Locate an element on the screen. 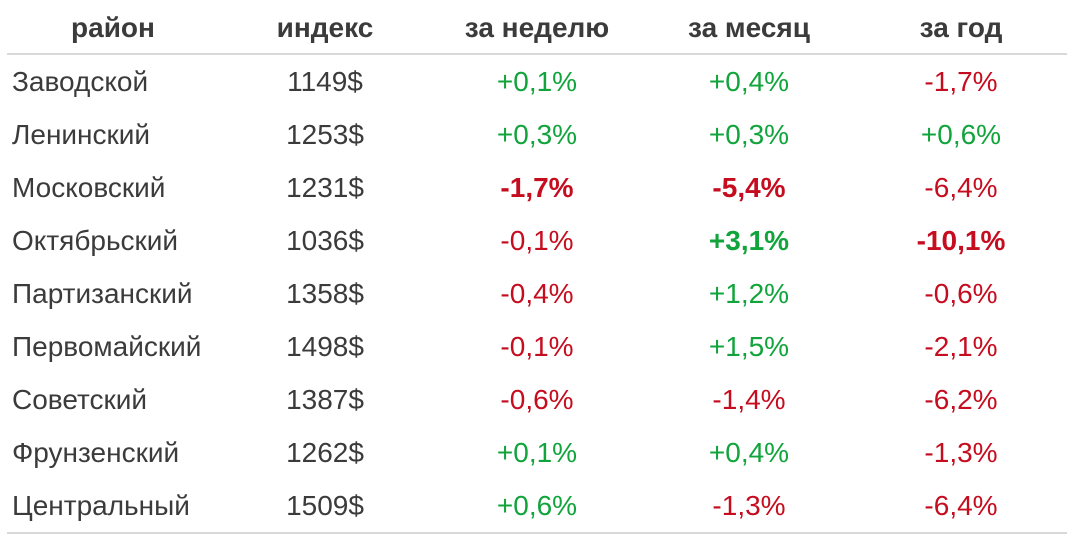 The height and width of the screenshot is (546, 1075). week-change-cell: -1,7% is located at coordinates (537, 187).